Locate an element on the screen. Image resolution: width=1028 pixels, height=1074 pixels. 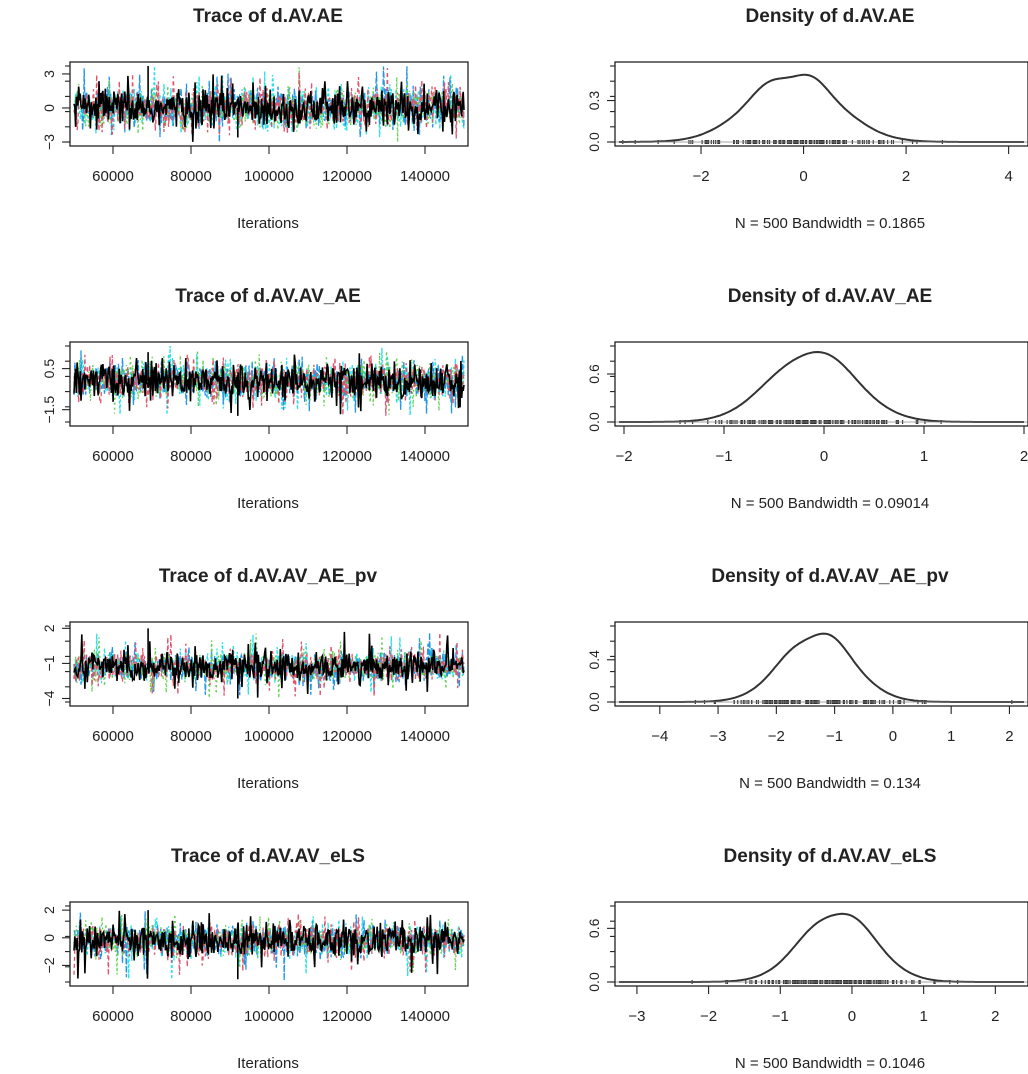
y-axis: −4 −1 2 is located at coordinates (55, 665).